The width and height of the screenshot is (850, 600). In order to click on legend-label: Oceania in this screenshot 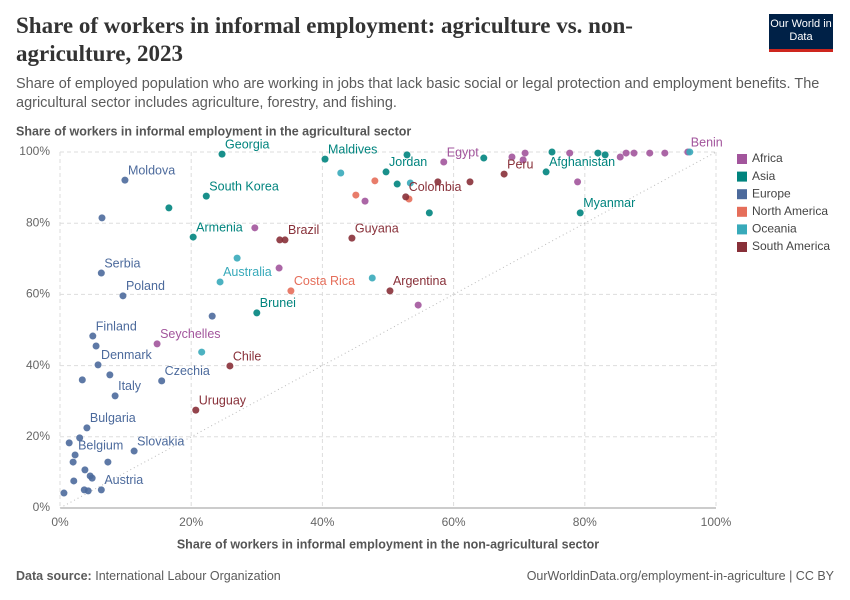, I will do `click(774, 229)`.